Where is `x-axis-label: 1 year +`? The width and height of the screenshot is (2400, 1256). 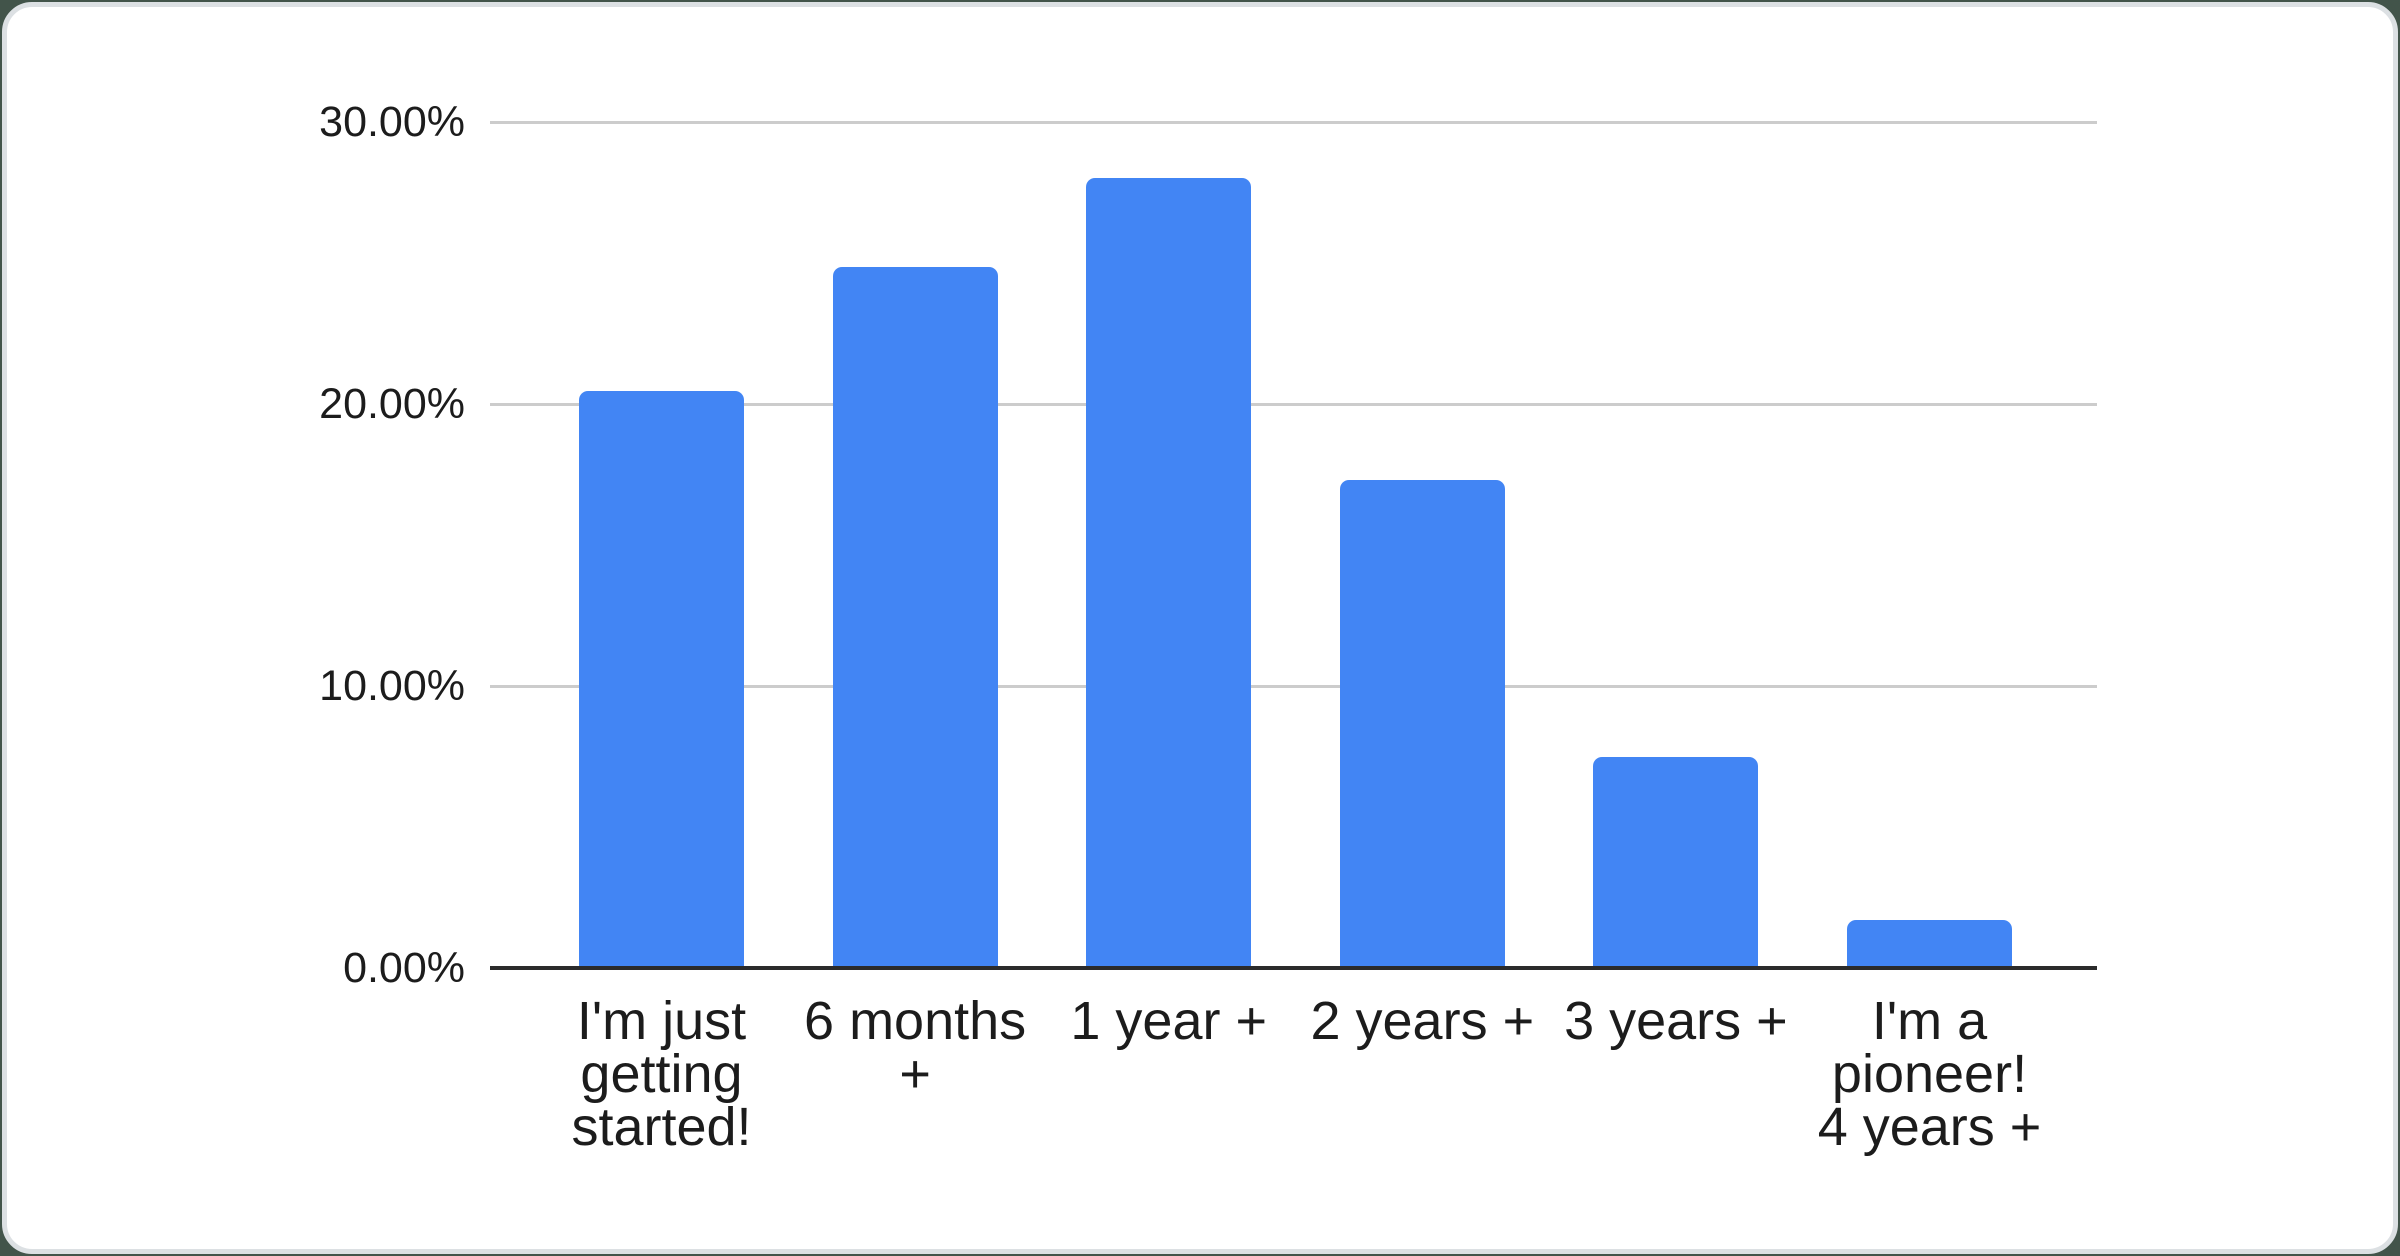
x-axis-label: 1 year + is located at coordinates (1169, 1021).